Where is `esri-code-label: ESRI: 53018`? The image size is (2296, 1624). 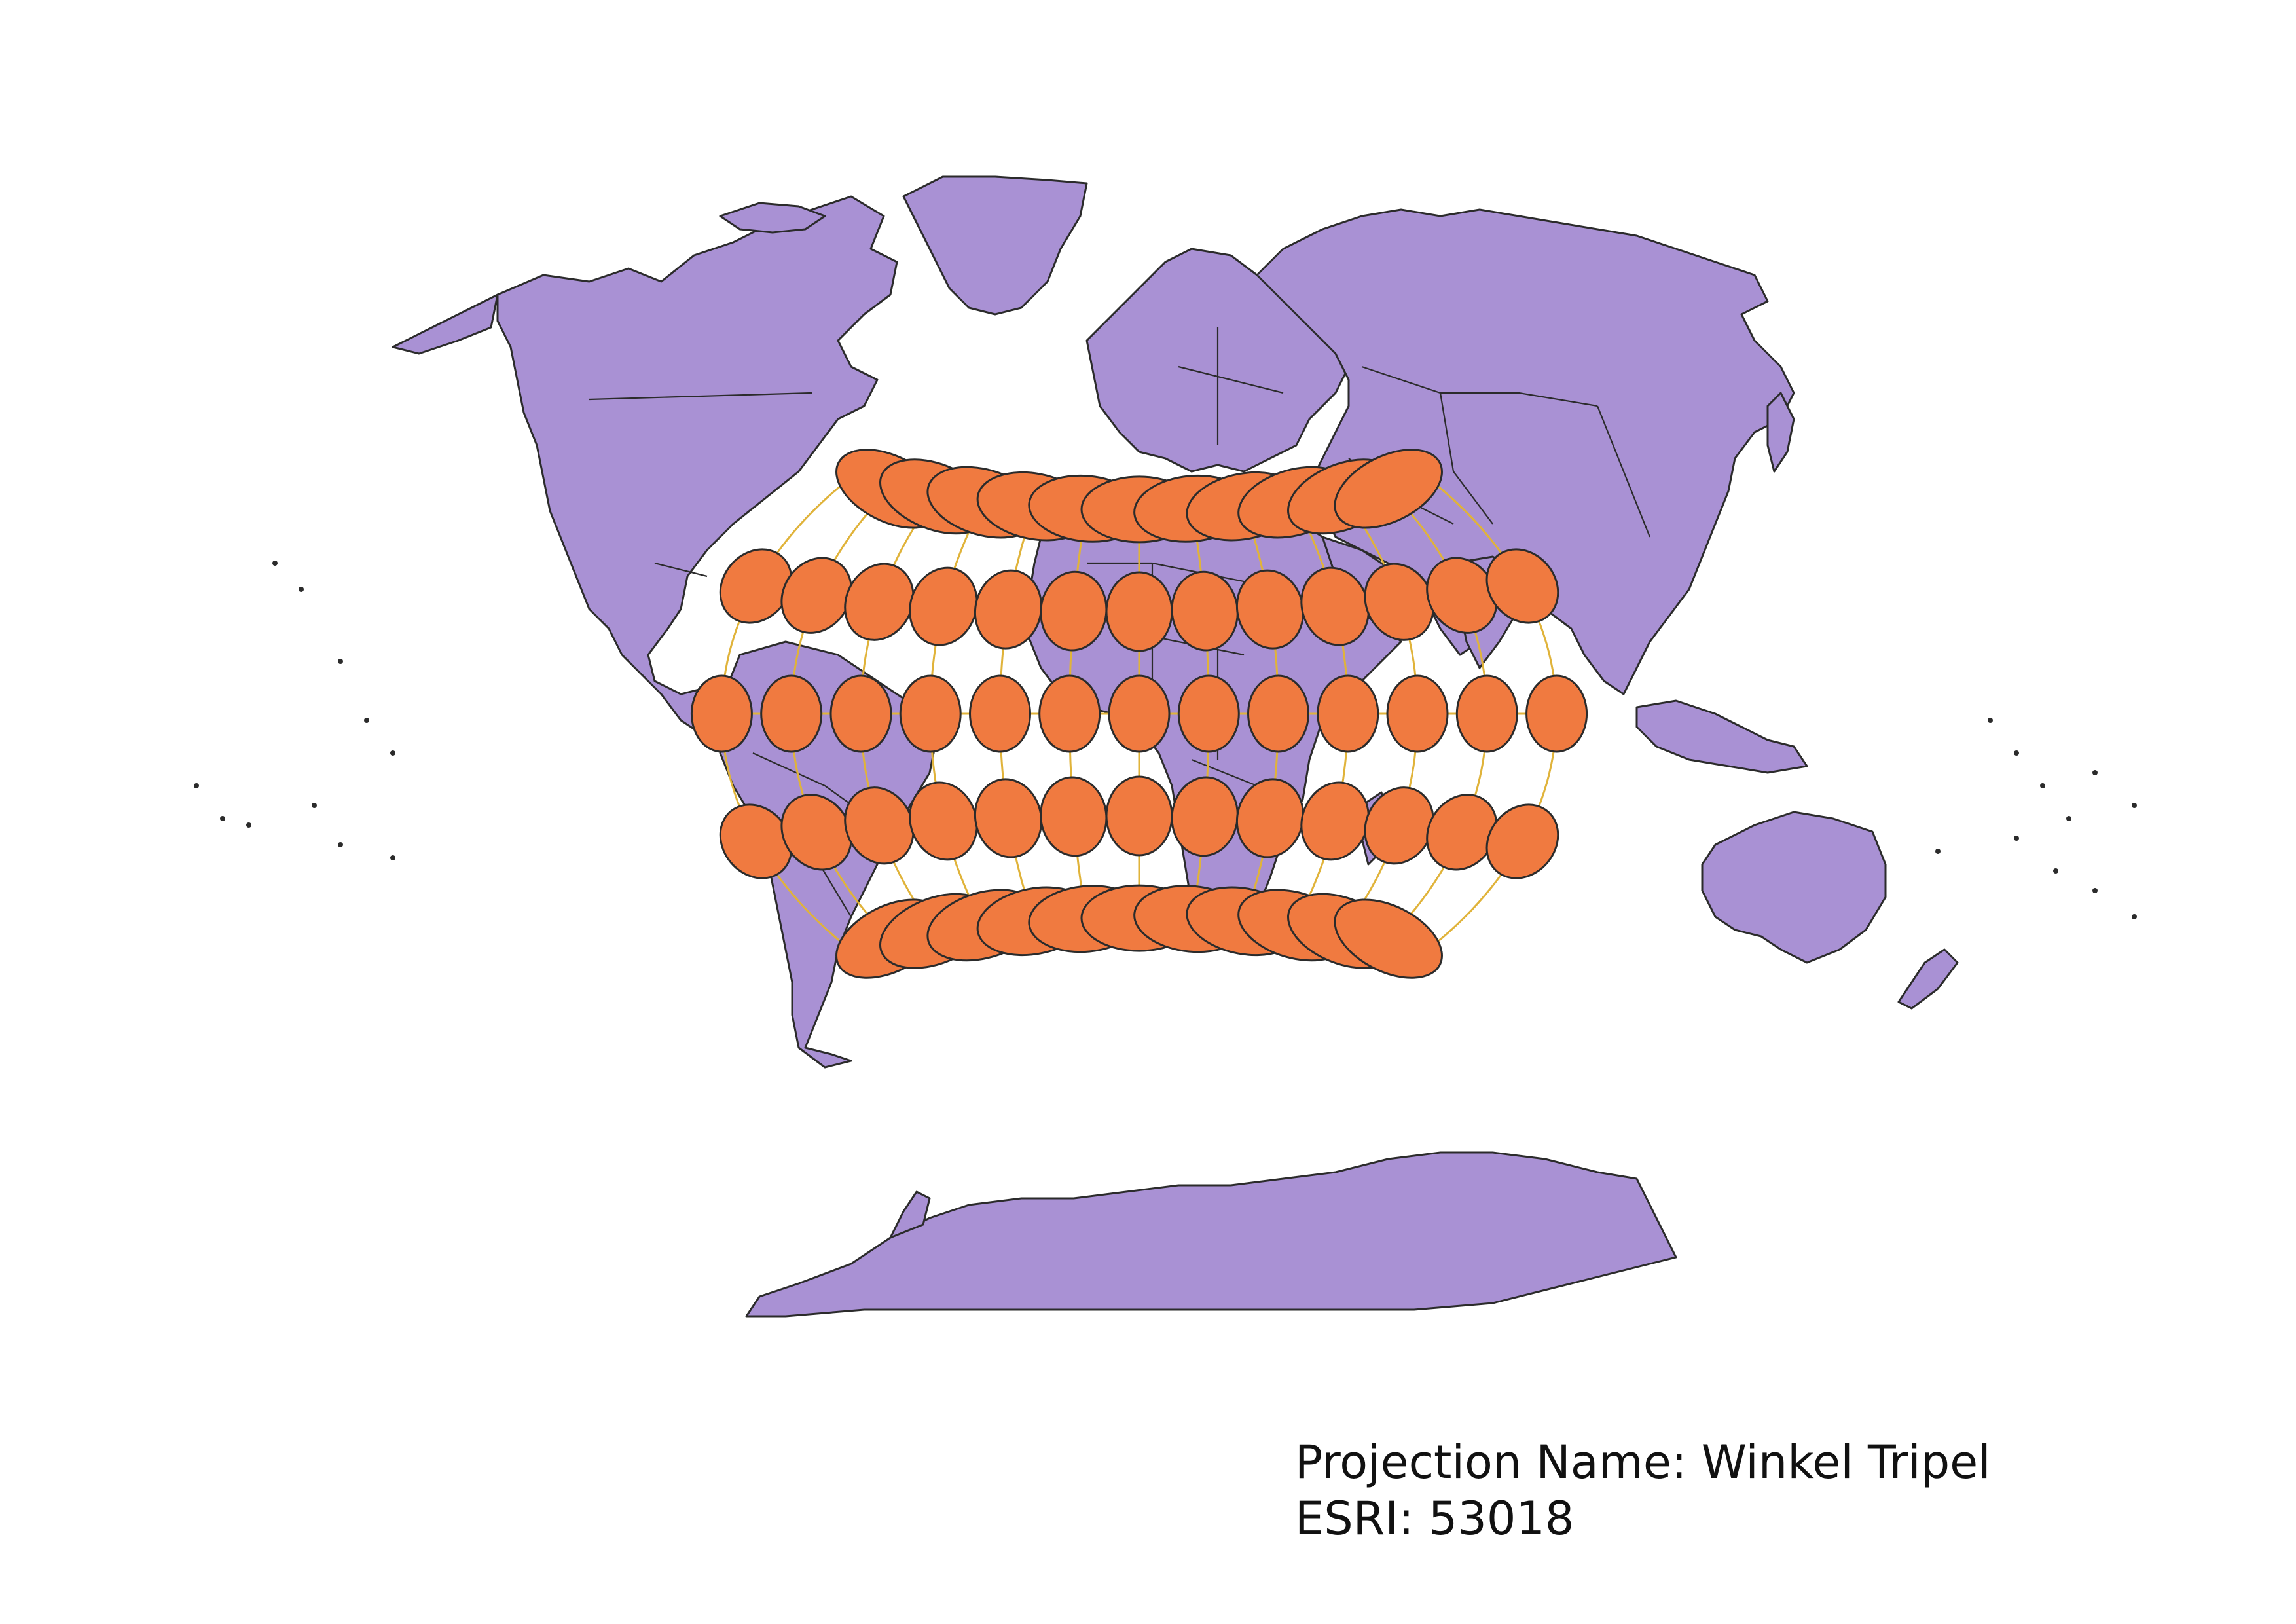 esri-code-label: ESRI: 53018 is located at coordinates (1435, 1518).